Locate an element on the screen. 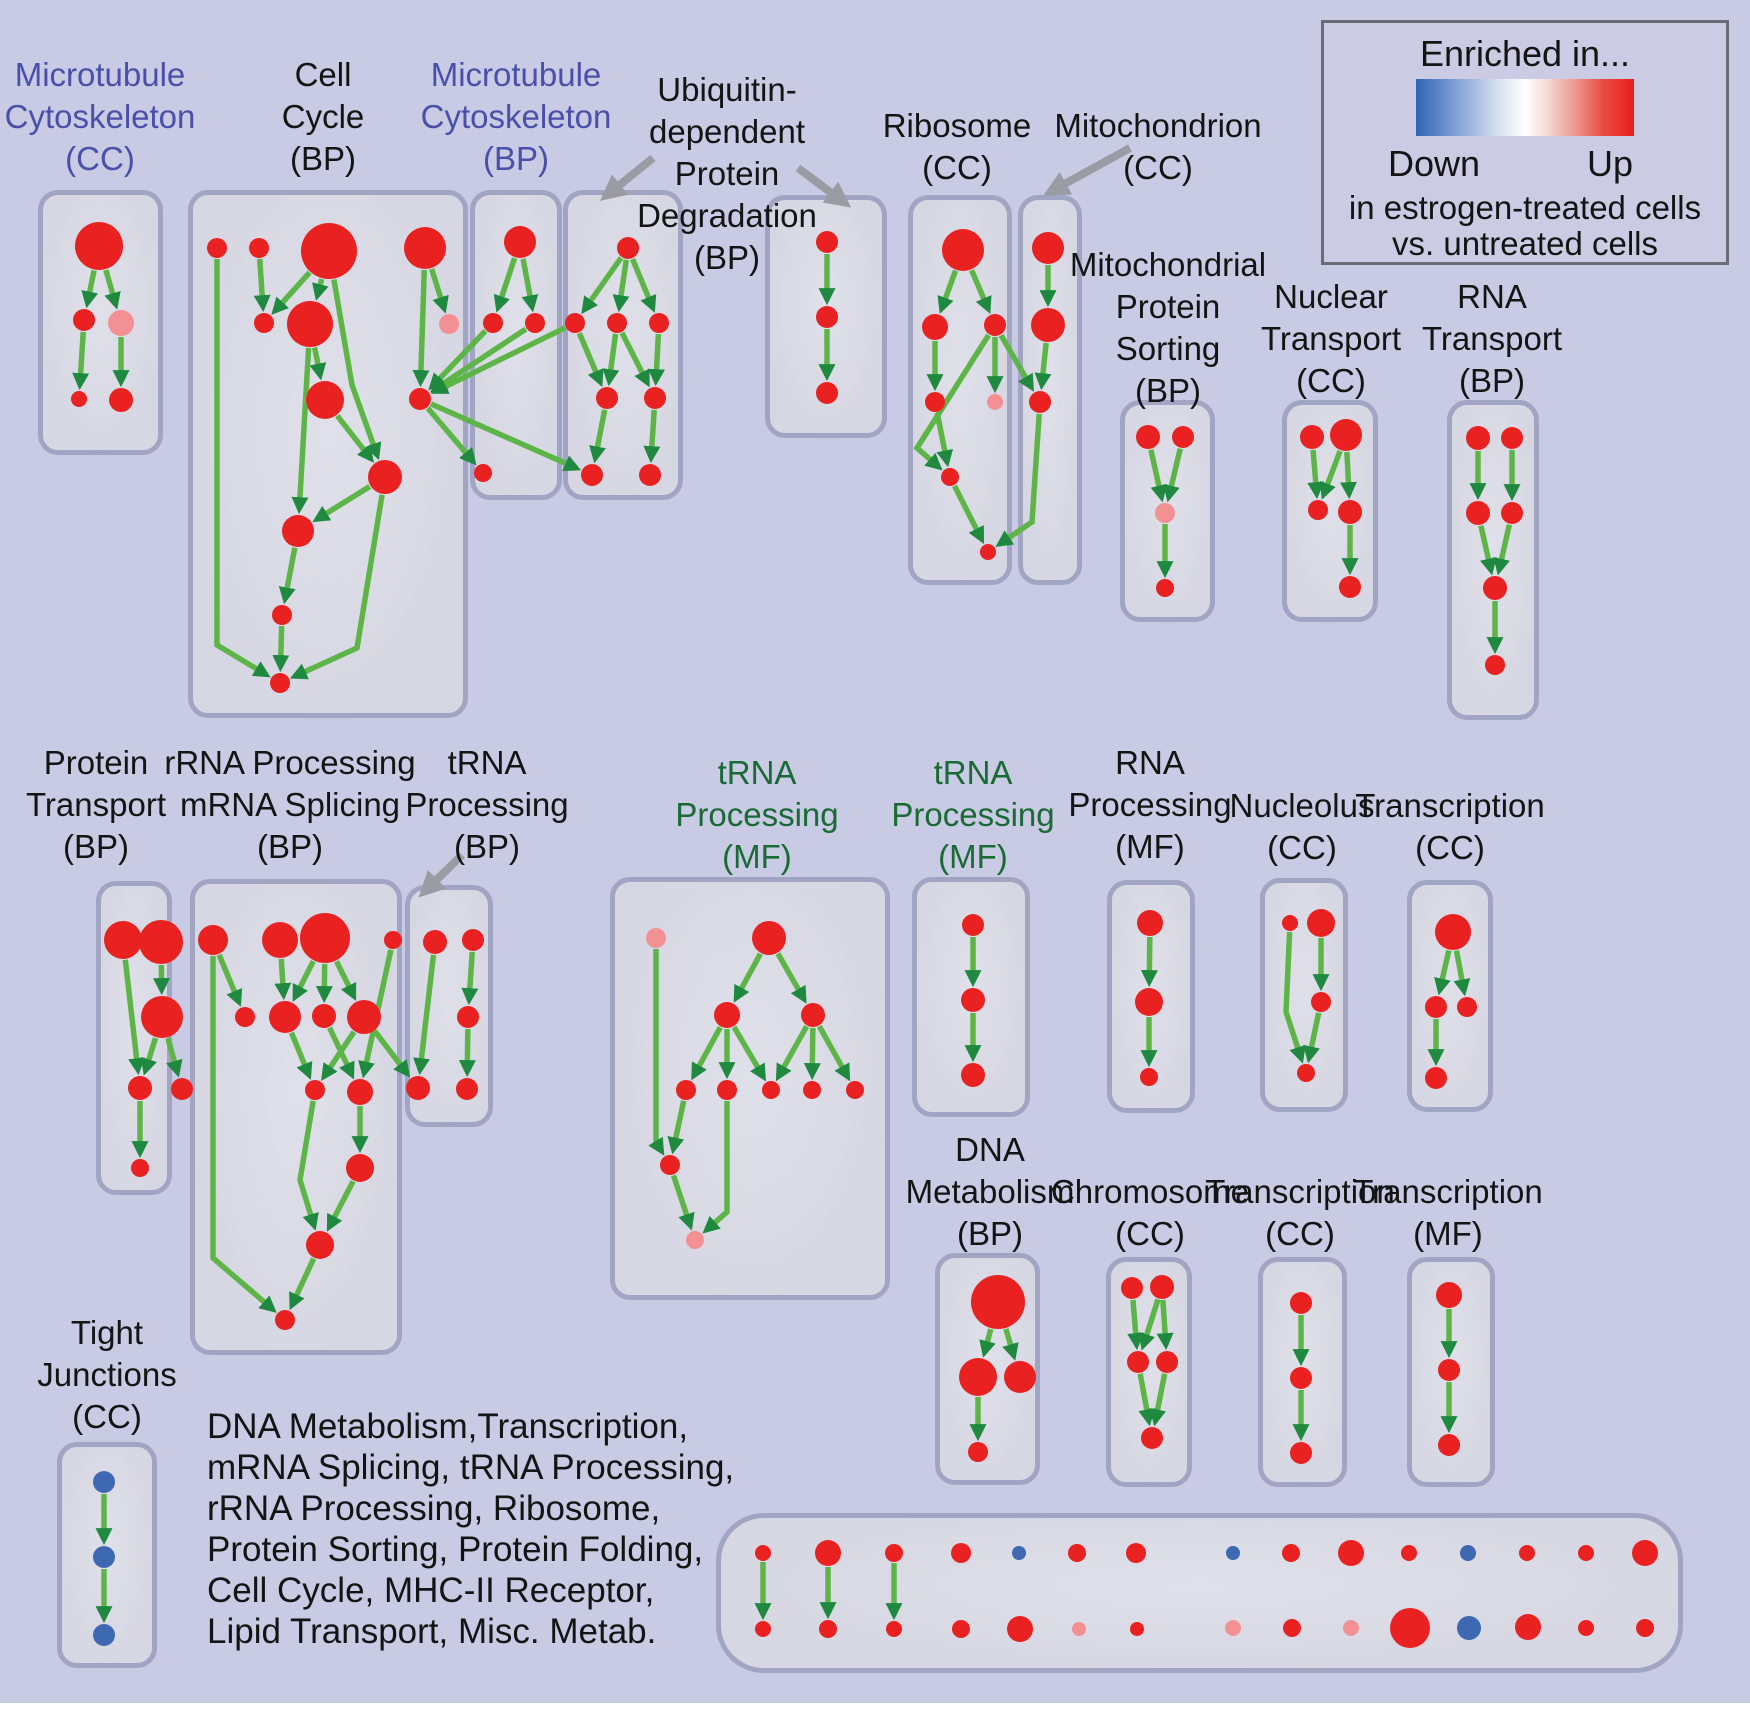 The width and height of the screenshot is (1750, 1715). gene-set-node-v3 is located at coordinates (1478, 513).